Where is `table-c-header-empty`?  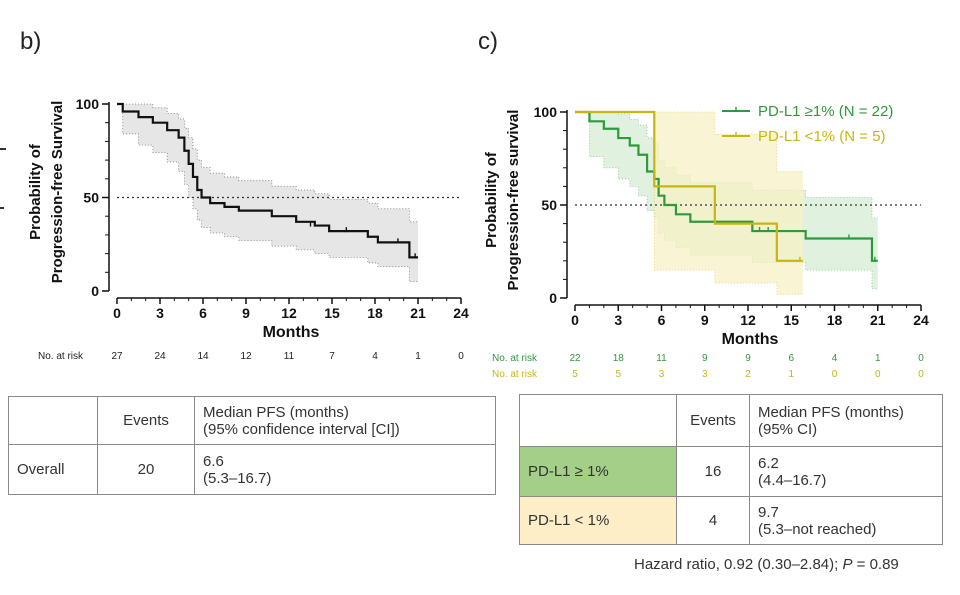 table-c-header-empty is located at coordinates (598, 420).